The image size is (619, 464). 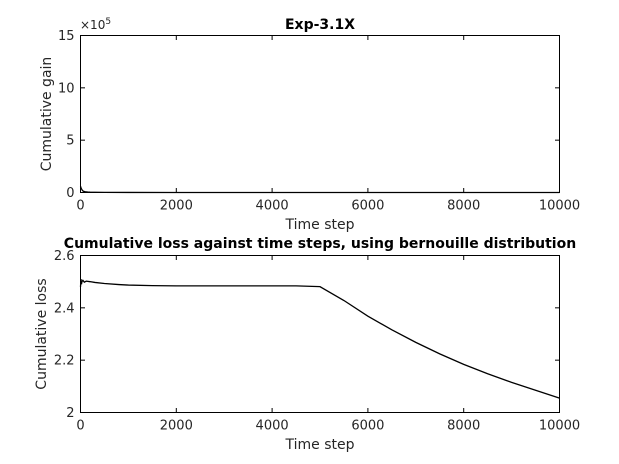 What do you see at coordinates (47, 114) in the screenshot?
I see `gain-chart-ylabel: Cumulative gain` at bounding box center [47, 114].